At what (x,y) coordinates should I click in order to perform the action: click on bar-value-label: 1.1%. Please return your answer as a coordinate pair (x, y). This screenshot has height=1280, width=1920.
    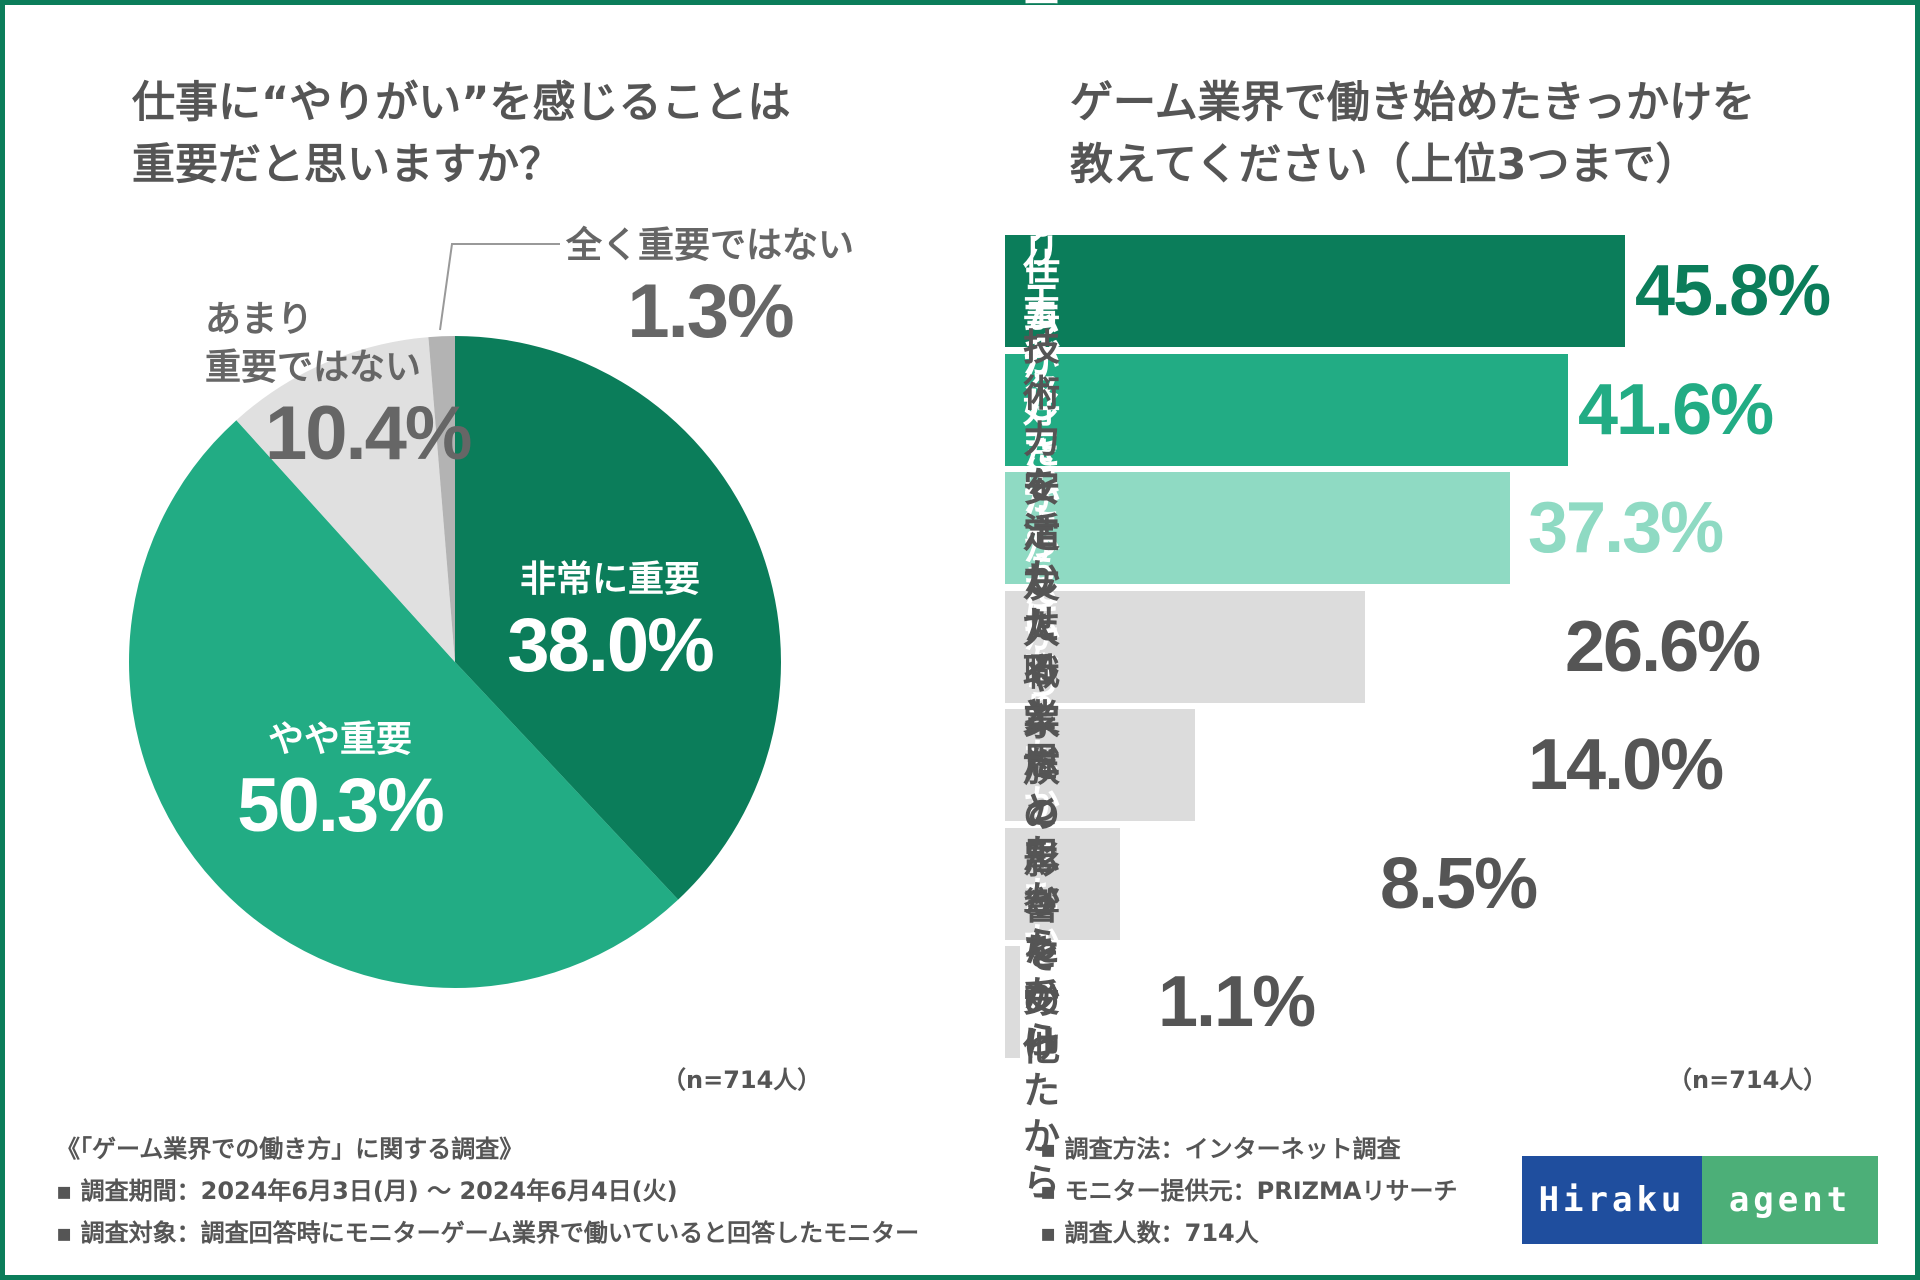
    Looking at the image, I should click on (1237, 1002).